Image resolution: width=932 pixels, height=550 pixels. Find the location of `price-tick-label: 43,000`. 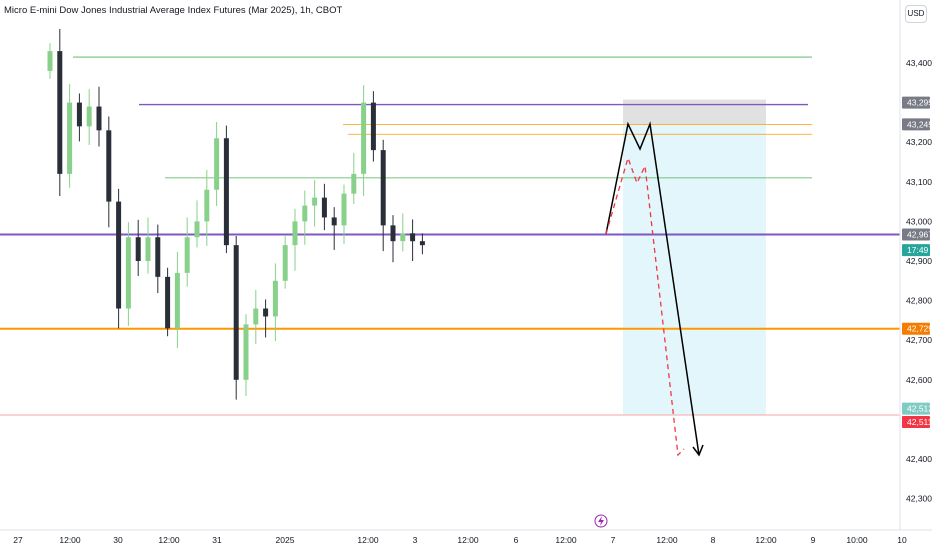

price-tick-label: 43,000 is located at coordinates (919, 221).